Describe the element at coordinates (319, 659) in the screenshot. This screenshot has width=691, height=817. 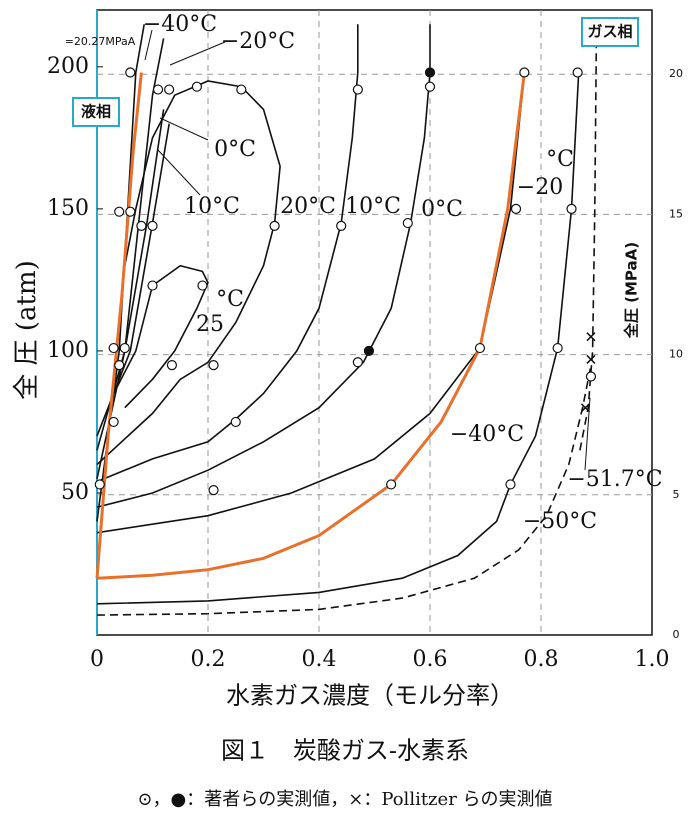
I see `x-tick-label: 0.4` at that location.